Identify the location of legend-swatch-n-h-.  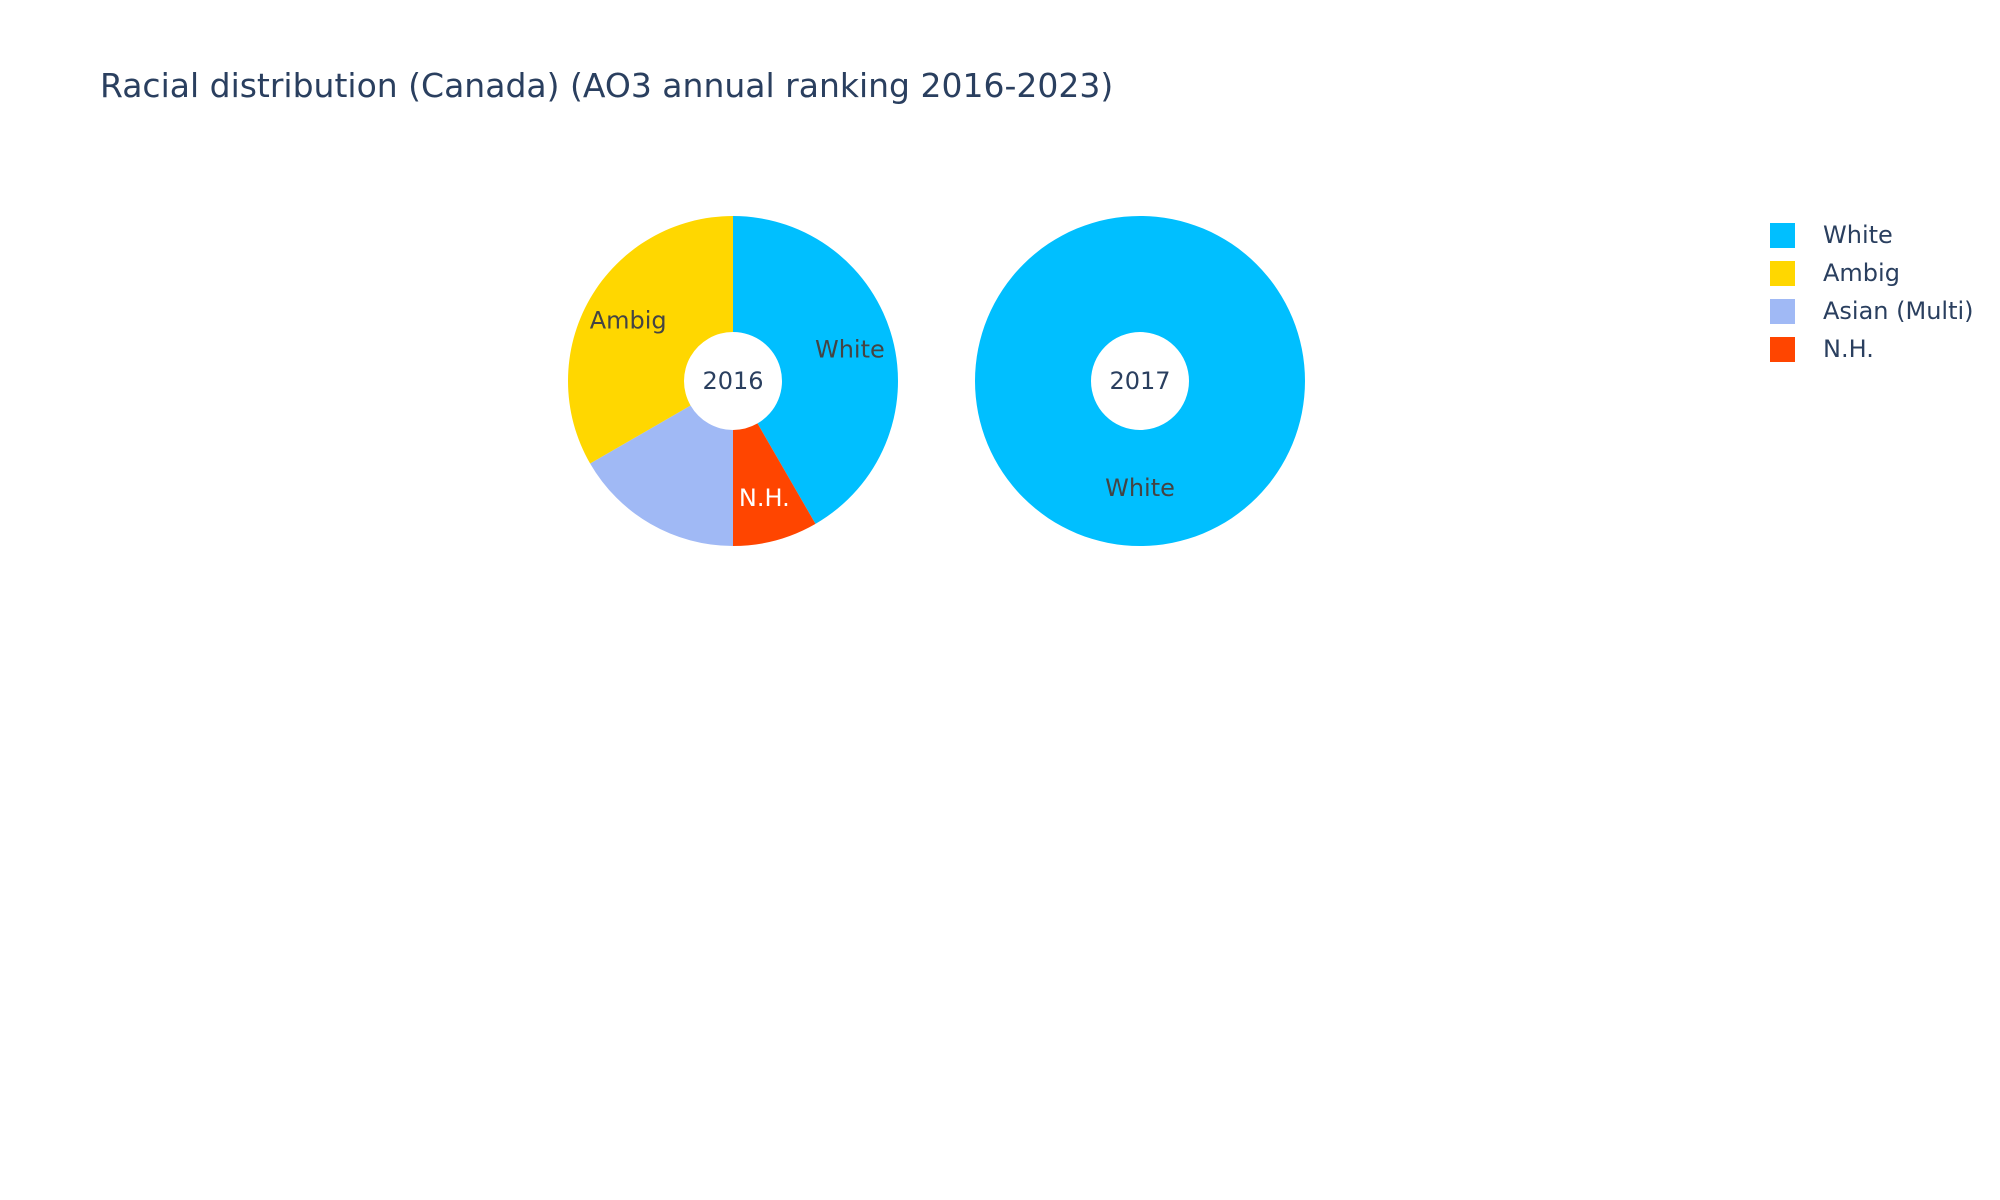
(1782, 349).